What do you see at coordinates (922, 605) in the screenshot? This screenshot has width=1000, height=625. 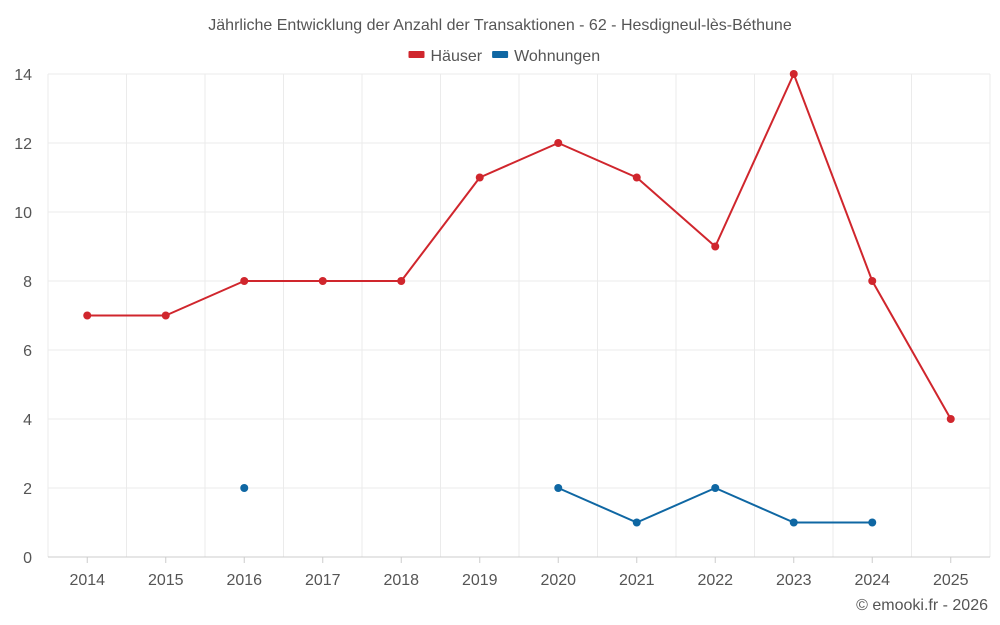 I see `credit-text: © emooki.fr - 2026` at bounding box center [922, 605].